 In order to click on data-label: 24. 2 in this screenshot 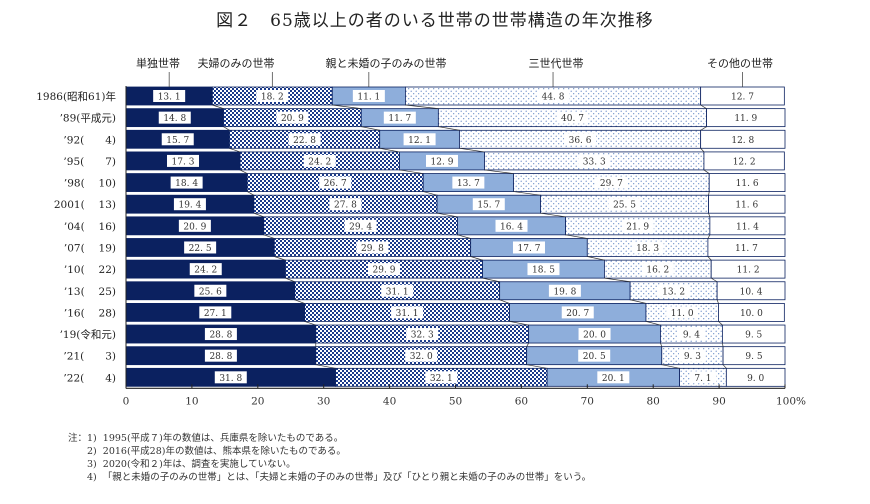, I will do `click(319, 162)`.